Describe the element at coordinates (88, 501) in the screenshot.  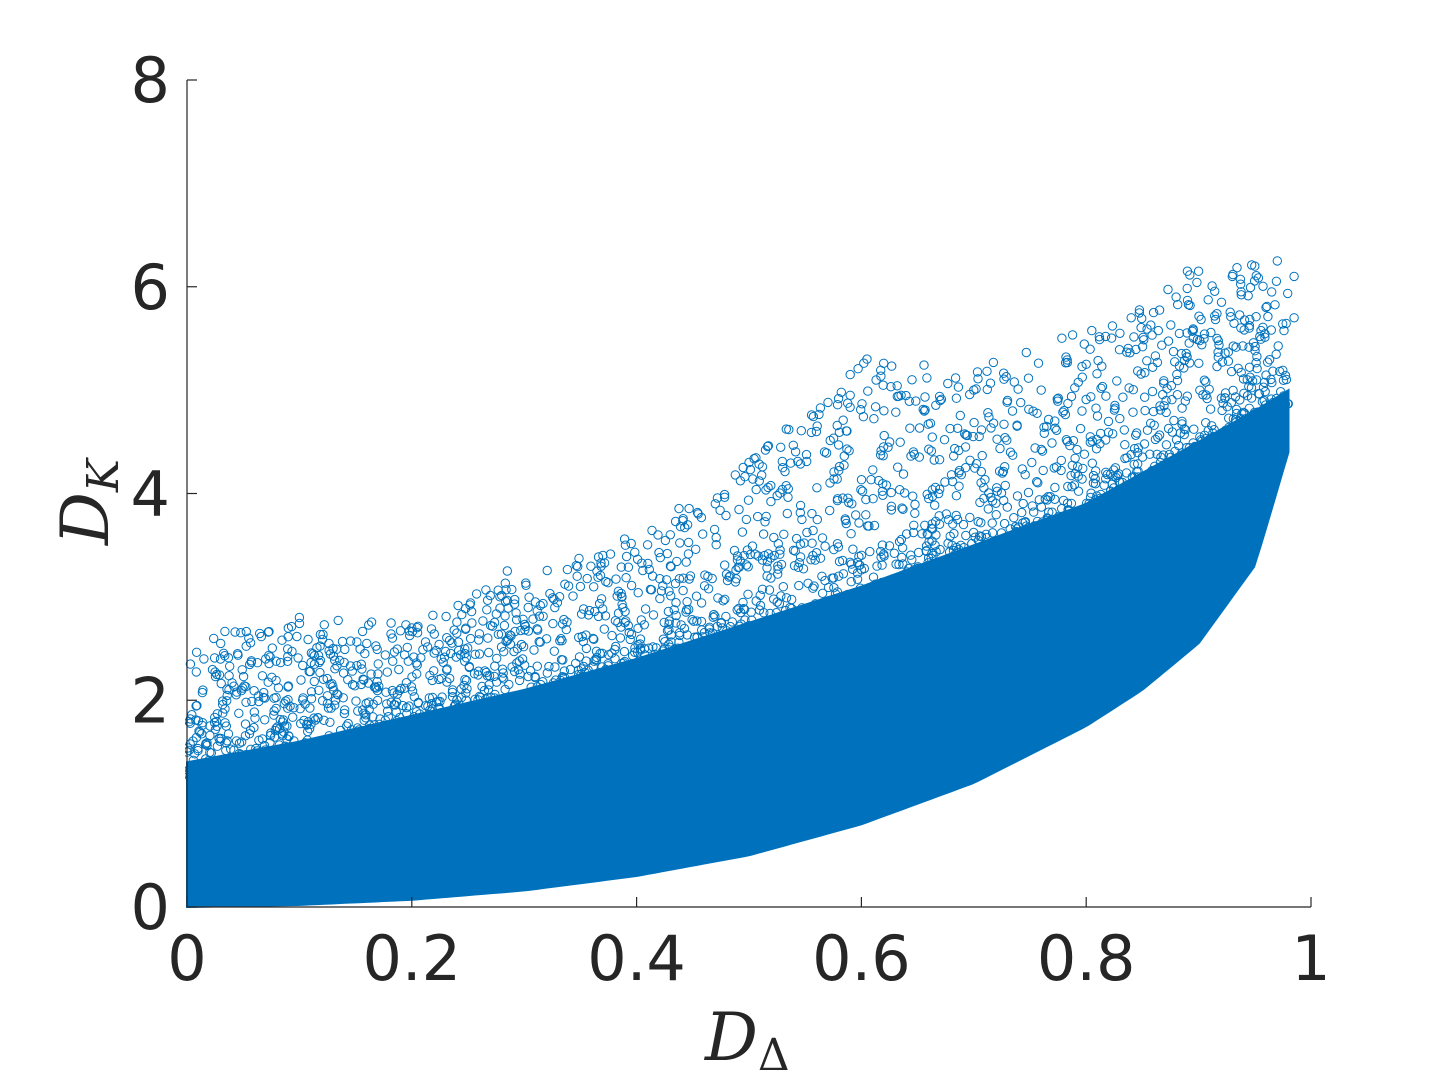
I see `y-axis-title: DK` at that location.